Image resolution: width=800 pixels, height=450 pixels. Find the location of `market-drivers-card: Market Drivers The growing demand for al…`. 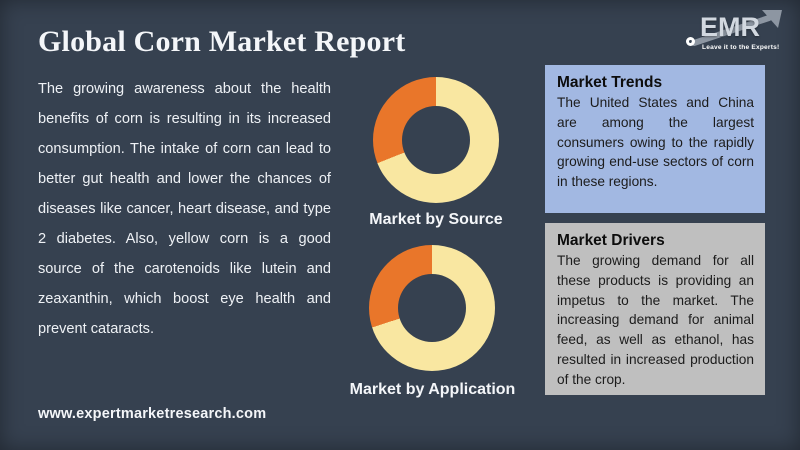

market-drivers-card: Market Drivers The growing demand for al… is located at coordinates (655, 309).